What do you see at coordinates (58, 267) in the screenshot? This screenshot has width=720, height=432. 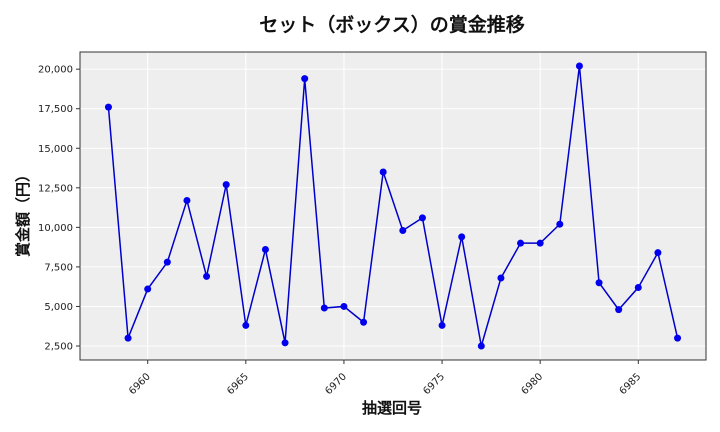 I see `y-tick-label: 7,500` at bounding box center [58, 267].